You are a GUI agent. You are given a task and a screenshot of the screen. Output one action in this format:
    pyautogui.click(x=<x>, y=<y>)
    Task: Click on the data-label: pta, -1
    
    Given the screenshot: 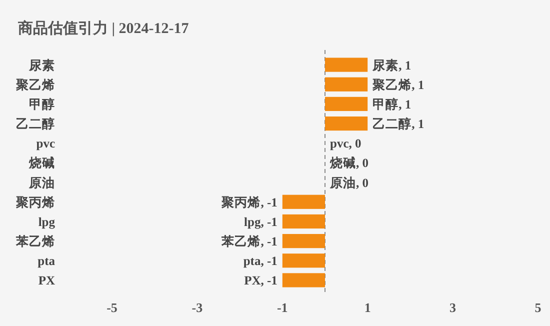 What is the action you would take?
    pyautogui.click(x=260, y=261)
    